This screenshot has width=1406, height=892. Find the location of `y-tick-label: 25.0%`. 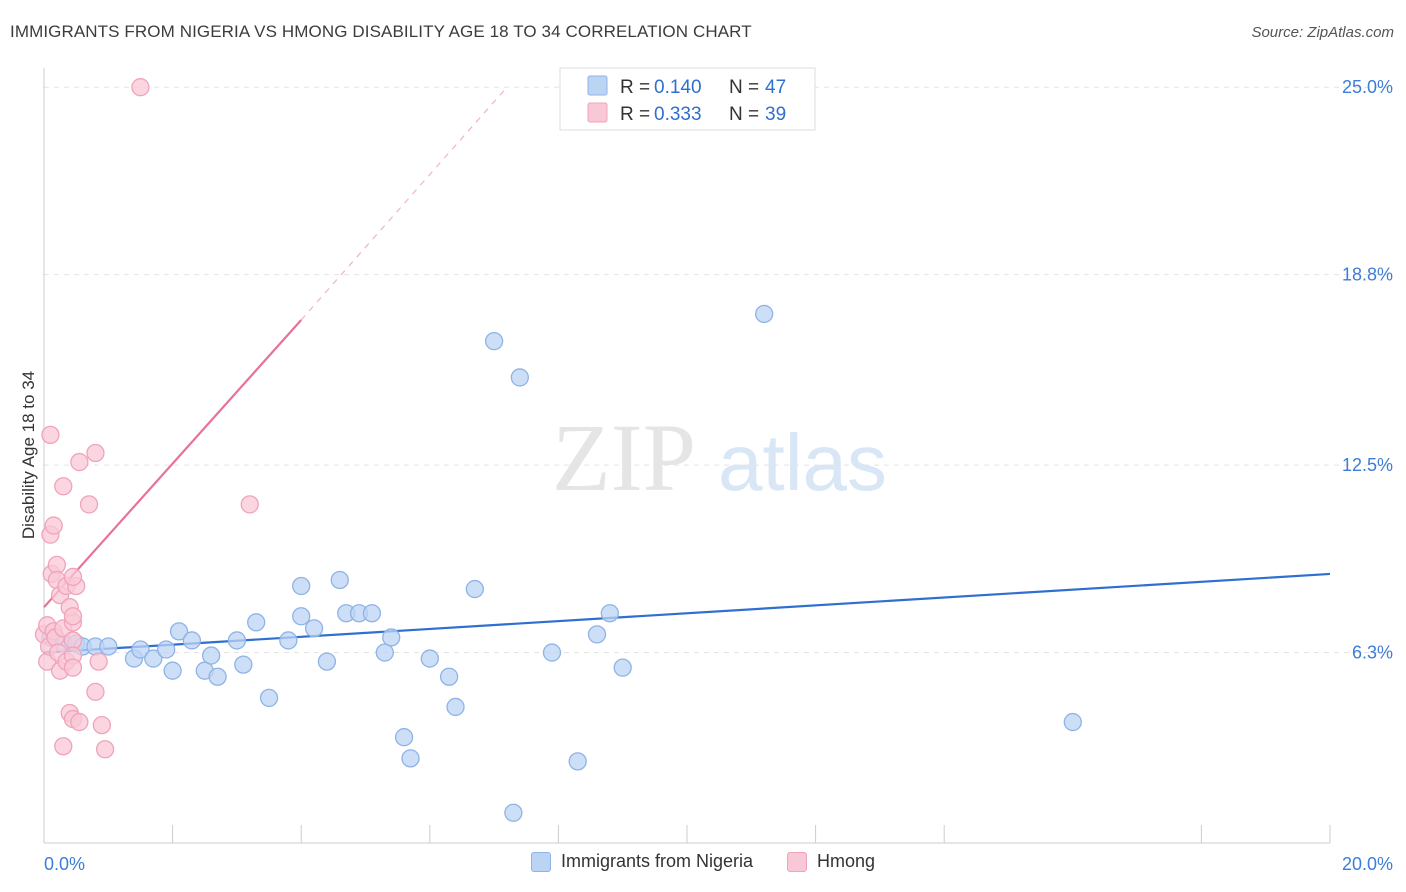

y-tick-label: 25.0% is located at coordinates (1367, 87).